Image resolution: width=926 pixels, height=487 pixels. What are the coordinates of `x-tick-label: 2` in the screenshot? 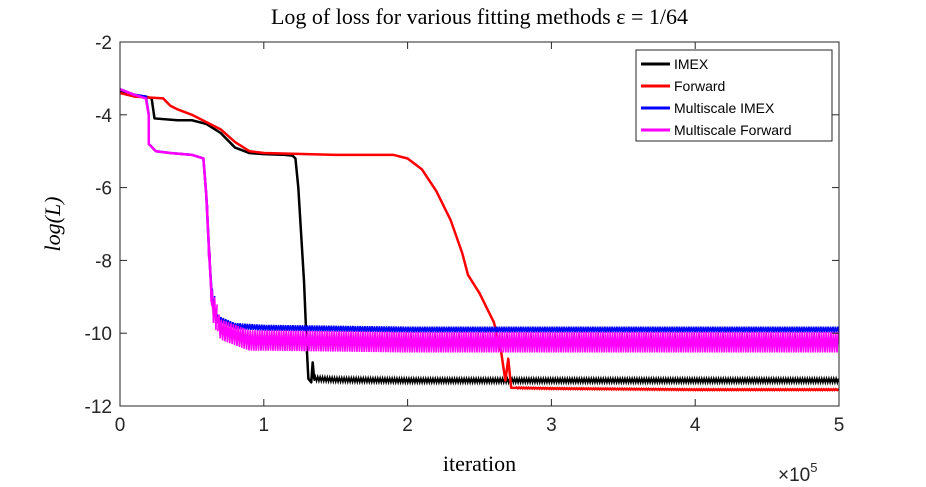 It's located at (407, 425).